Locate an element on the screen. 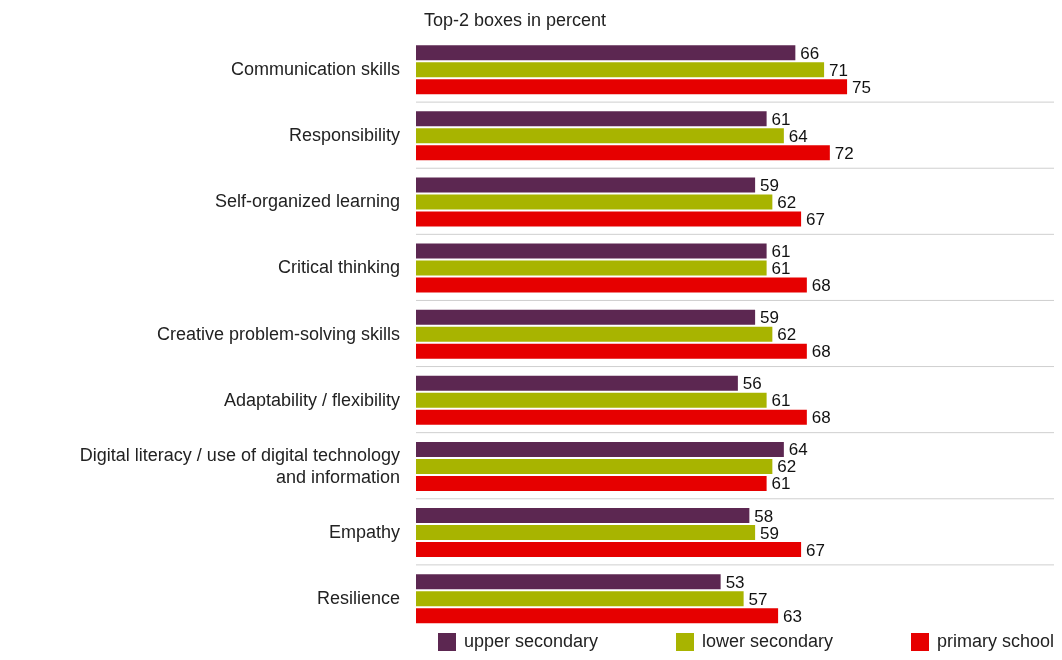  y-tick-label: Responsibility is located at coordinates (344, 135).